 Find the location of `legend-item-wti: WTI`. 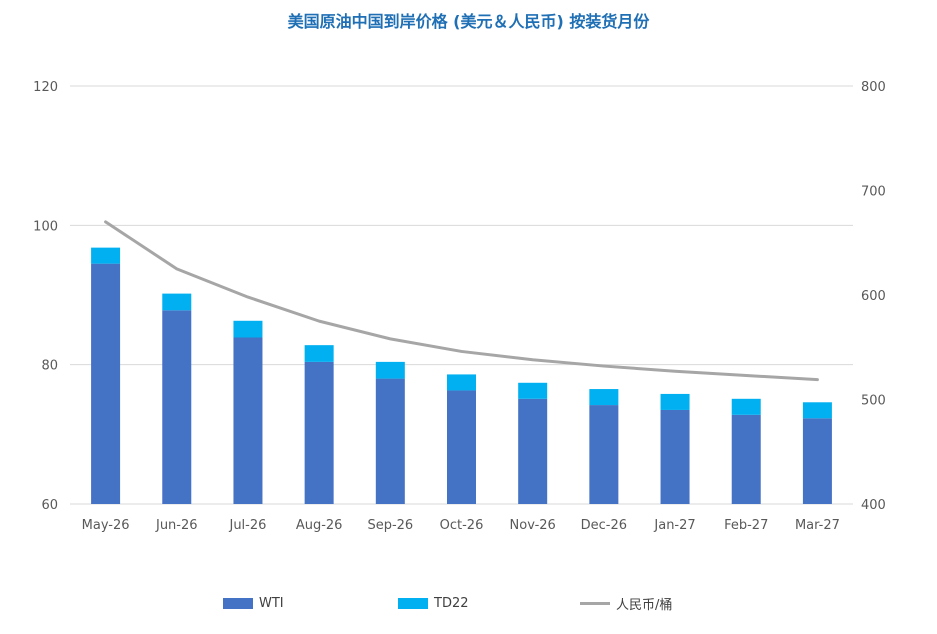

legend-item-wti: WTI is located at coordinates (253, 603).